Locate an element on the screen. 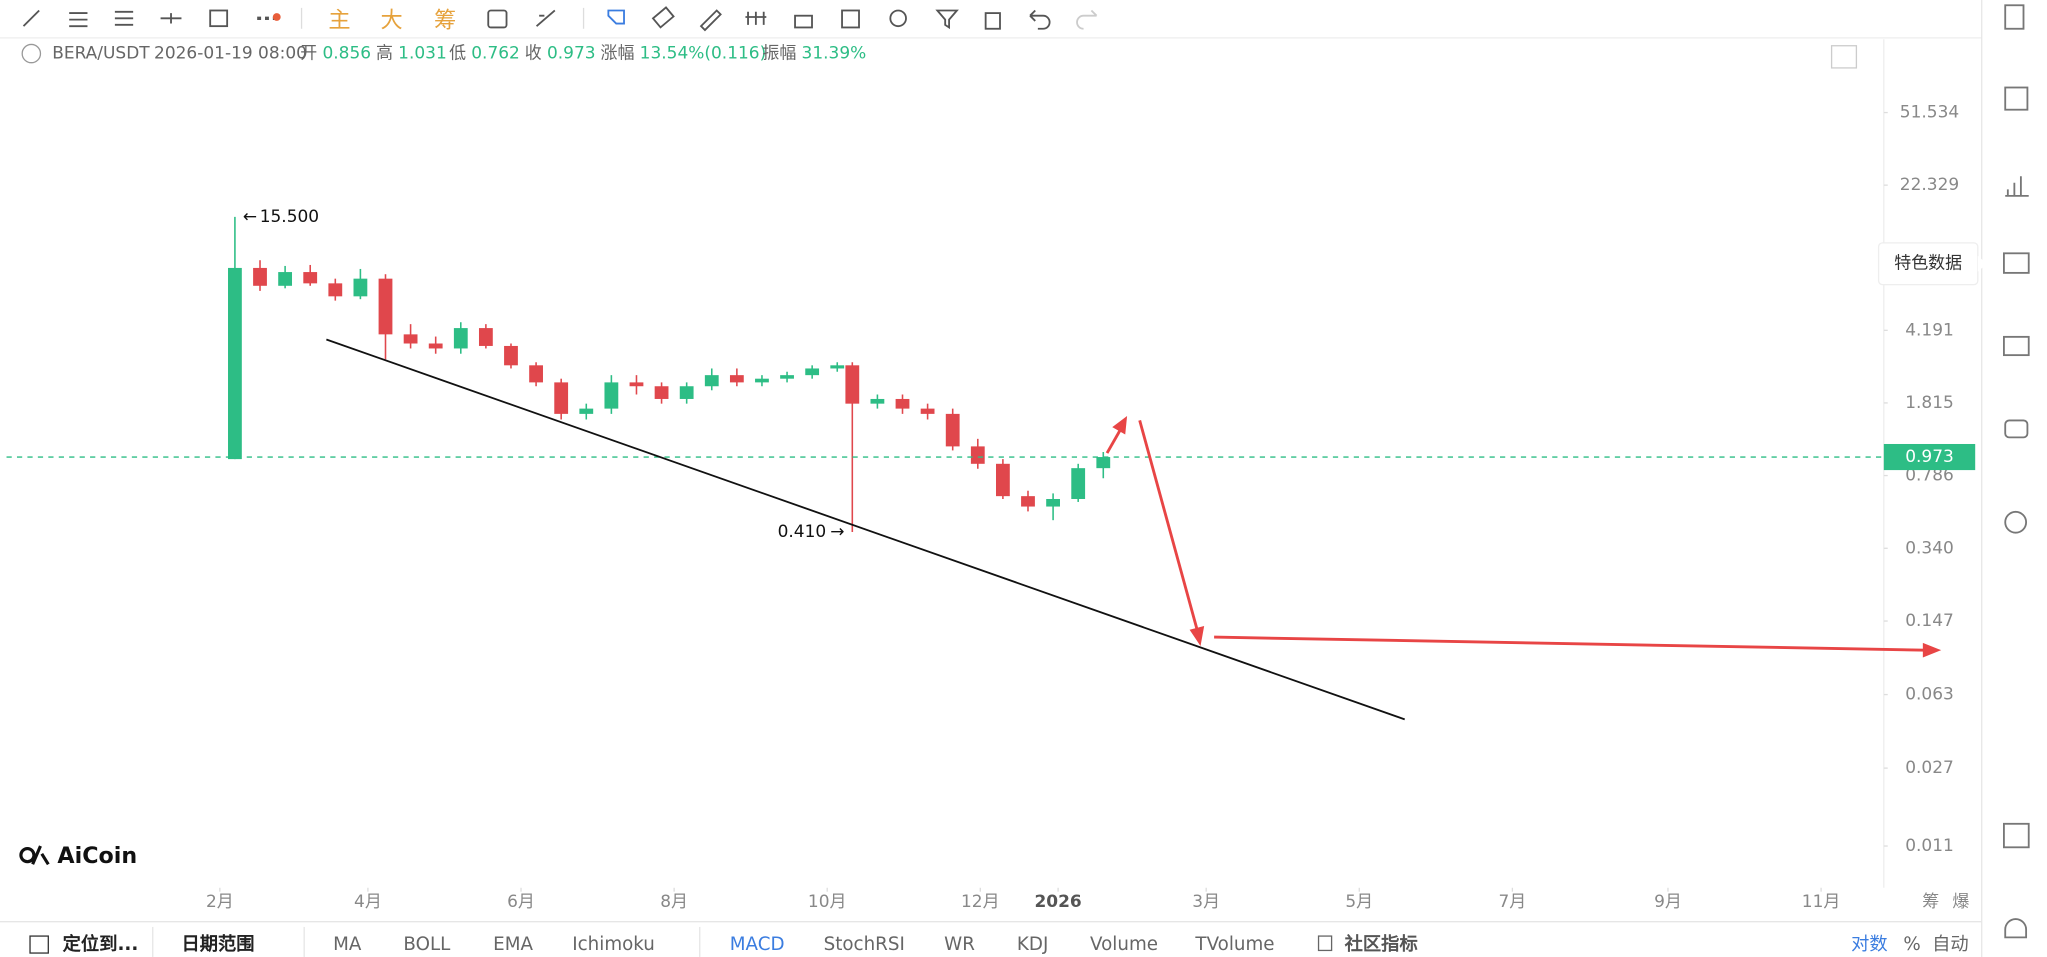 This screenshot has width=2047, height=957. x-tick-label: 6月 is located at coordinates (521, 902).